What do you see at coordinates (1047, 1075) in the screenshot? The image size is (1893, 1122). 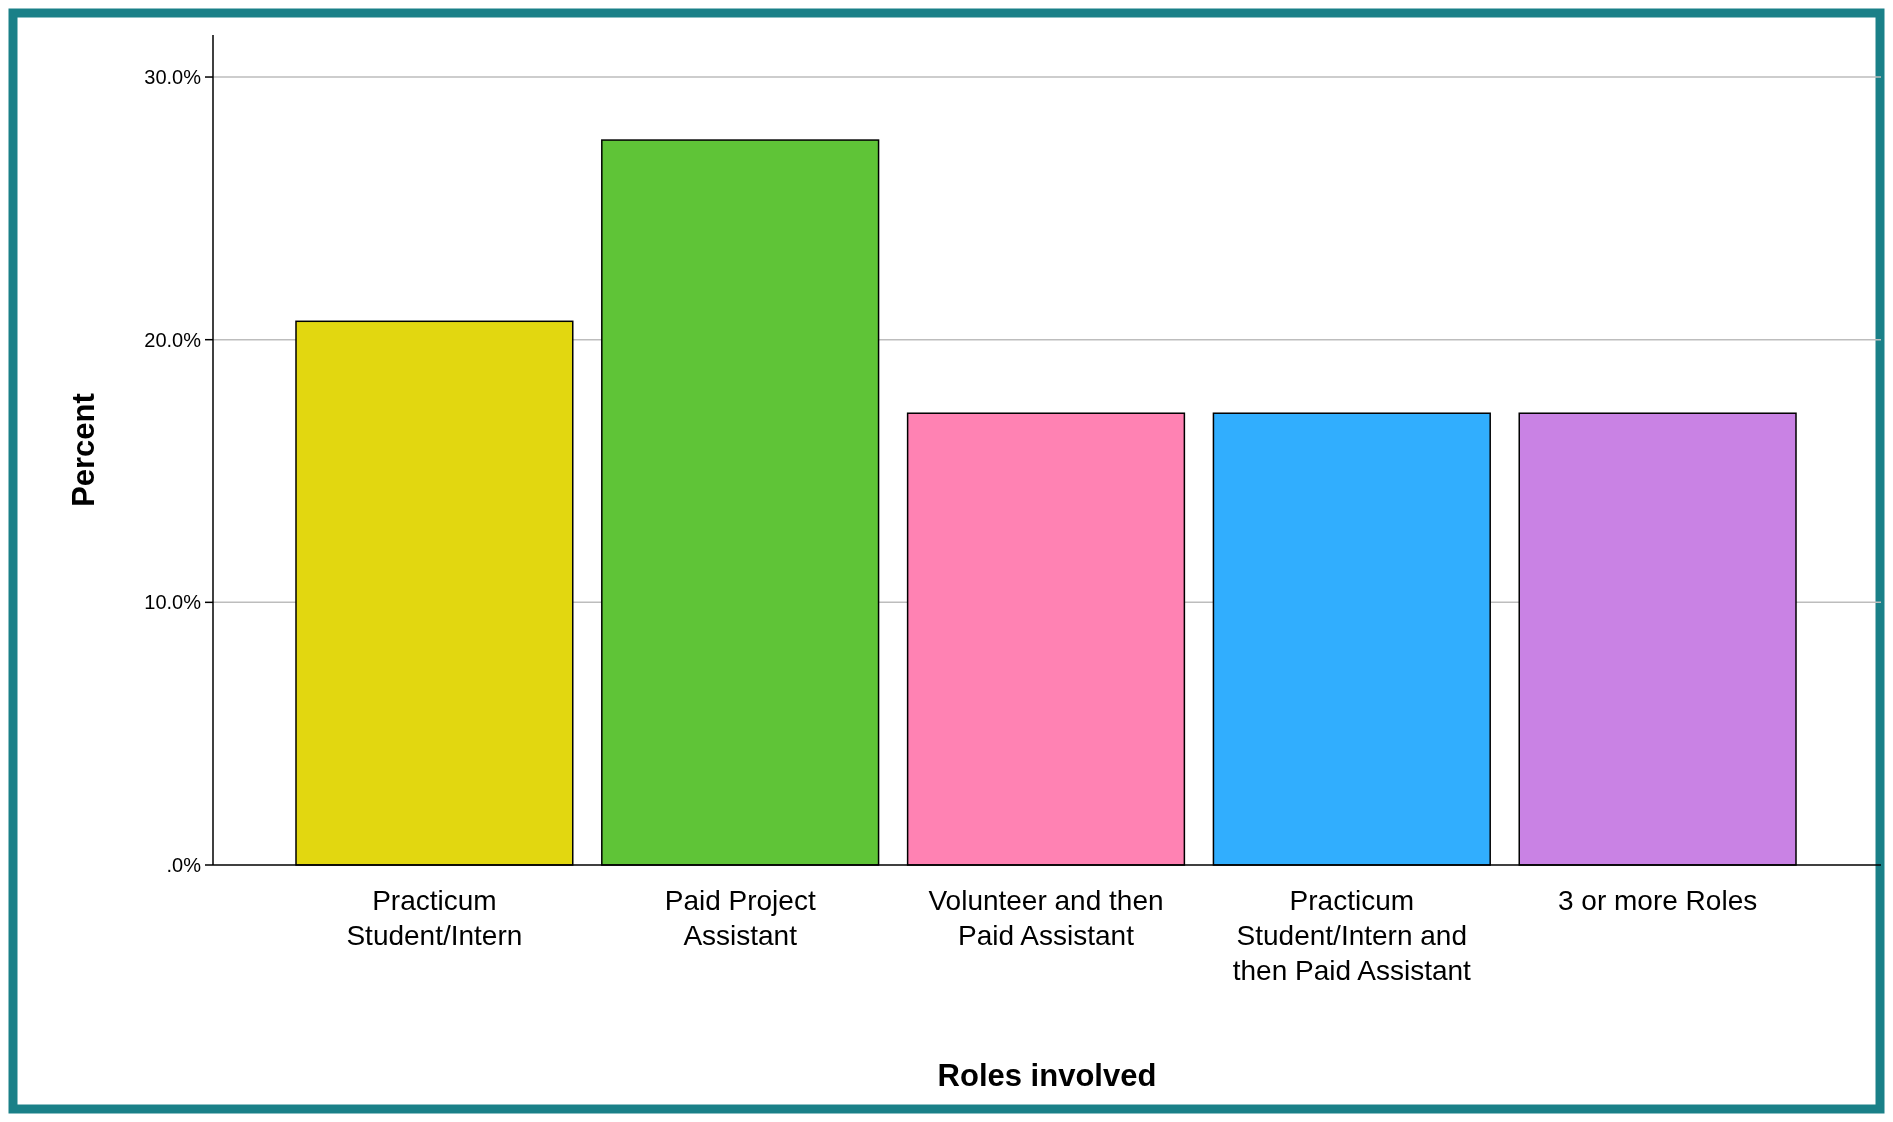 I see `x-axis-title: Roles involved` at bounding box center [1047, 1075].